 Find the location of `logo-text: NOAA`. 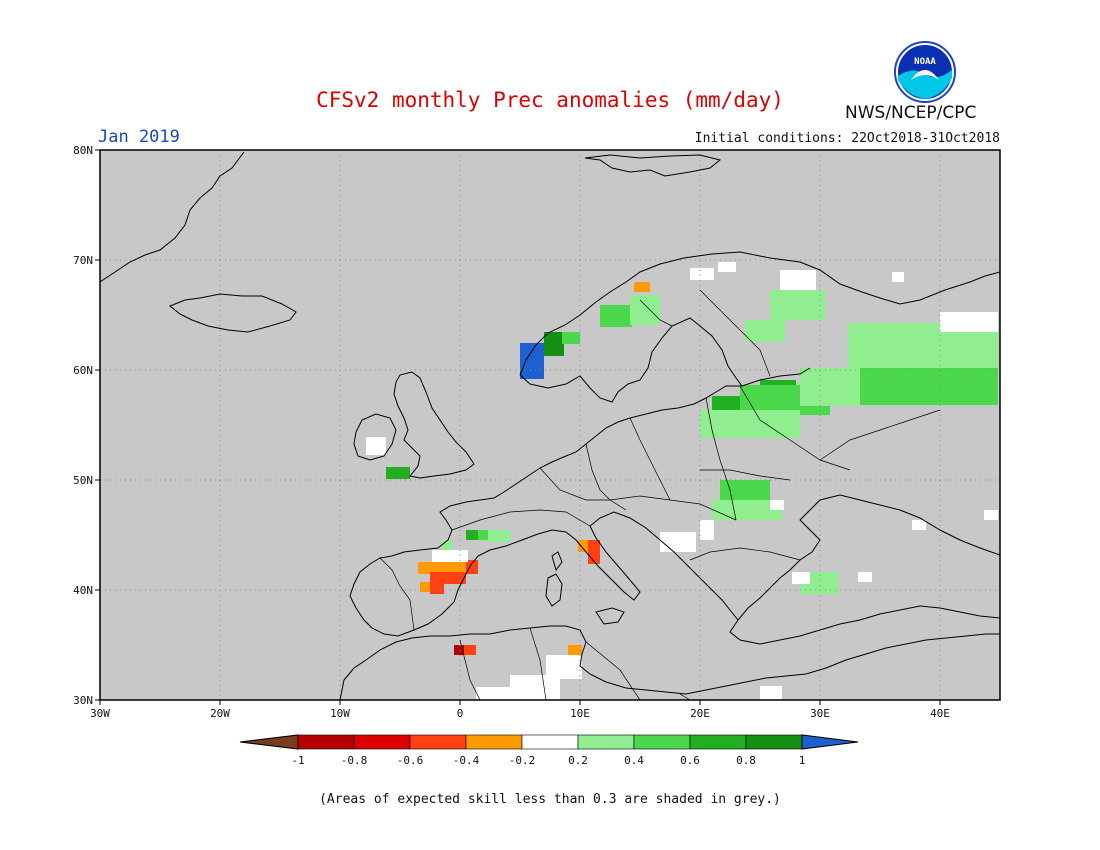

logo-text: NOAA is located at coordinates (925, 62).